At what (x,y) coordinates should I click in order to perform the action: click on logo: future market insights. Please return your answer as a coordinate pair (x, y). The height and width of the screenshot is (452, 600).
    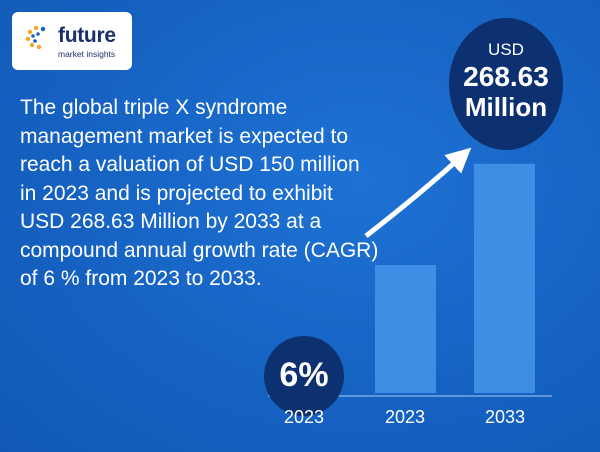
    Looking at the image, I should click on (72, 41).